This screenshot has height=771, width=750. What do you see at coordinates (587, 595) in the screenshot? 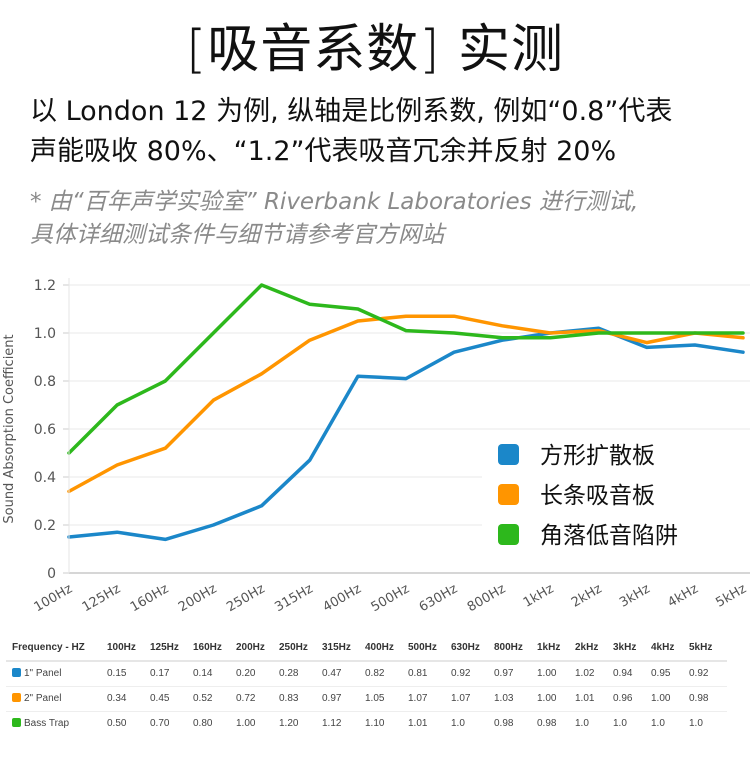
I see `x-tick-label: 2kHz` at bounding box center [587, 595].